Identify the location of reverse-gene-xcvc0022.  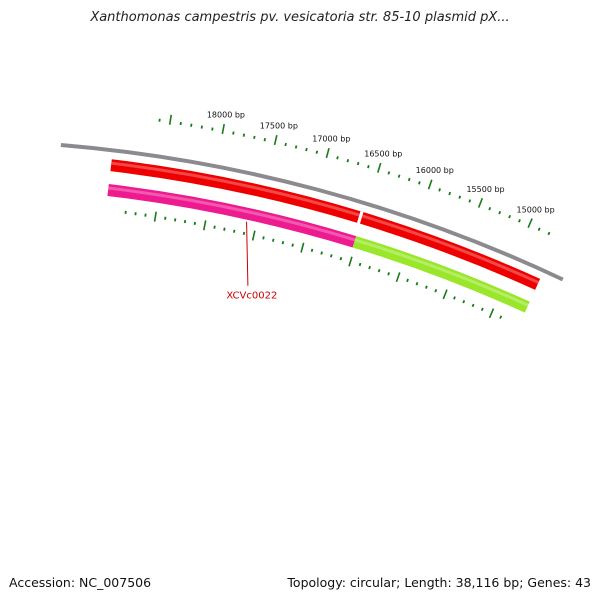
(232, 216).